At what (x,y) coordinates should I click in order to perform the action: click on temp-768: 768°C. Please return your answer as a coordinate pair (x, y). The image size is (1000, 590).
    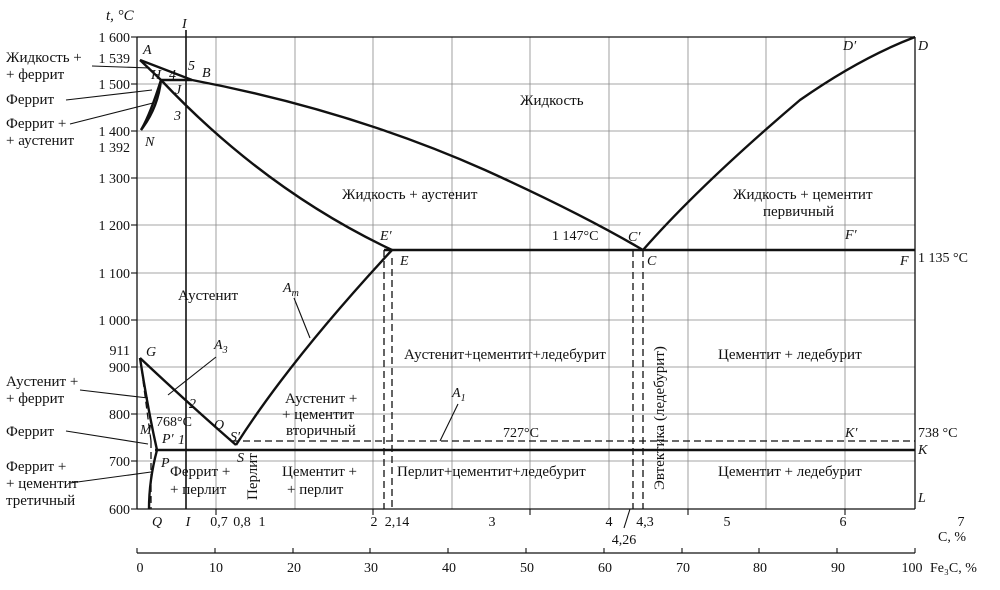
    Looking at the image, I should click on (174, 422).